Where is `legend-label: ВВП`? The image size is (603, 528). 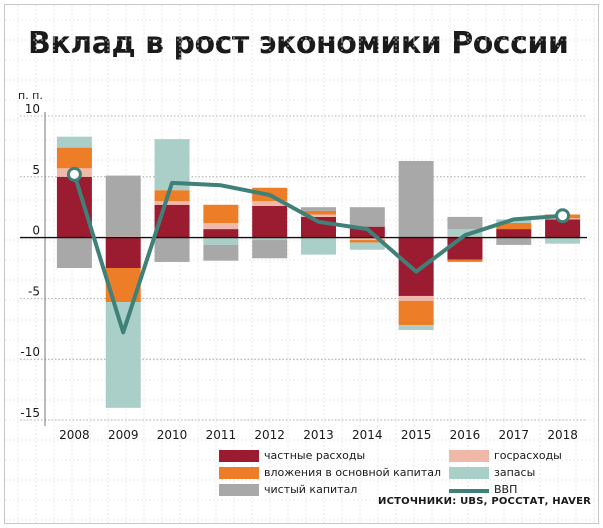
legend-label: ВВП is located at coordinates (506, 489).